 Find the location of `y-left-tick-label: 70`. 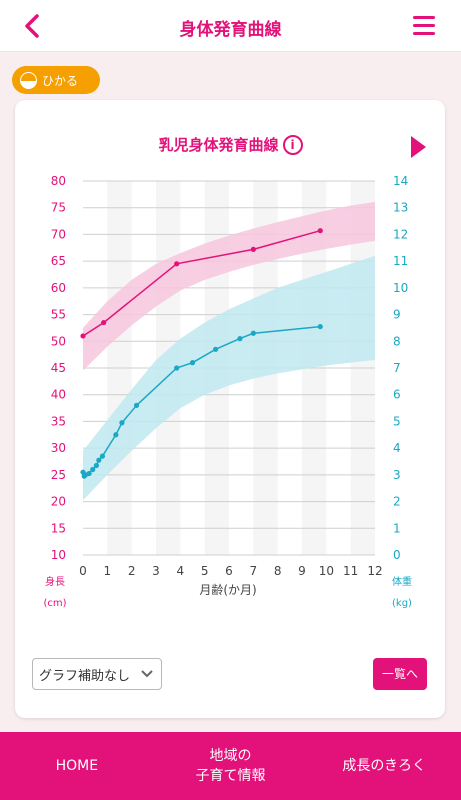

y-left-tick-label: 70 is located at coordinates (58, 234).